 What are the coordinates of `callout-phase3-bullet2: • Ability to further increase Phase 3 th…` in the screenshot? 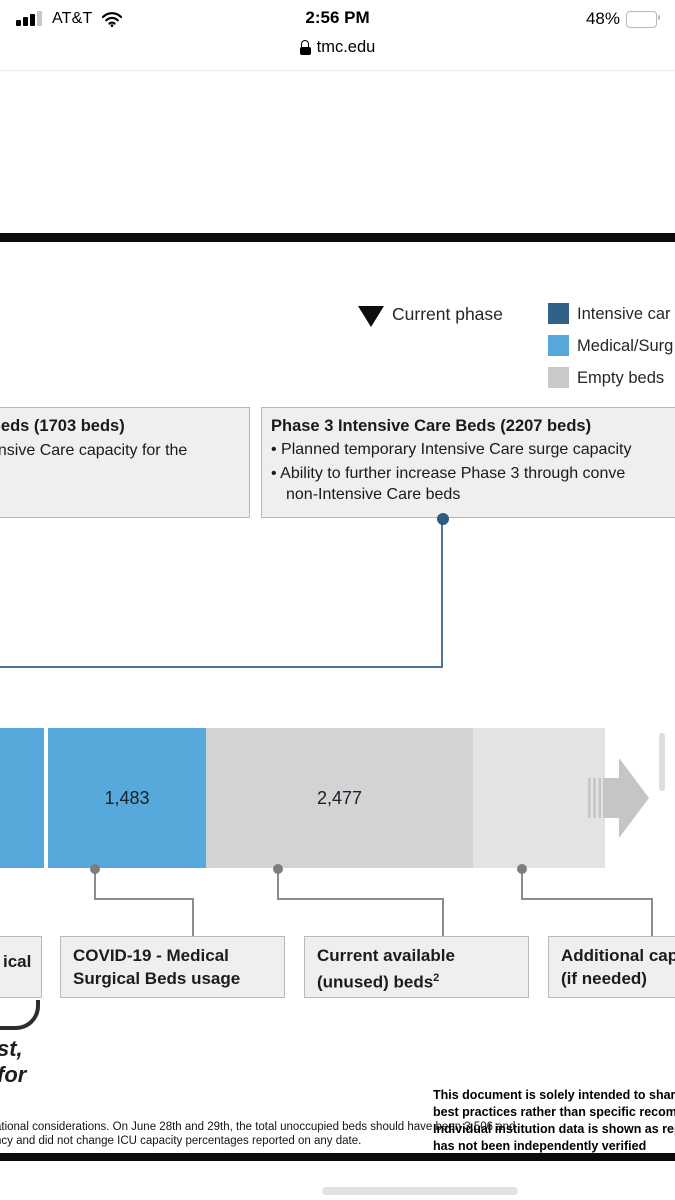 It's located at (448, 473).